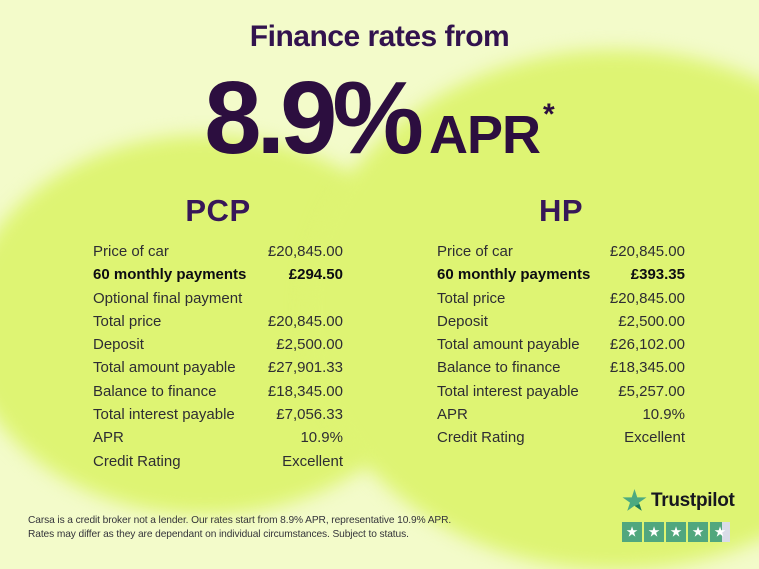 This screenshot has height=569, width=759. I want to click on banner-title: Finance rates from, so click(379, 36).